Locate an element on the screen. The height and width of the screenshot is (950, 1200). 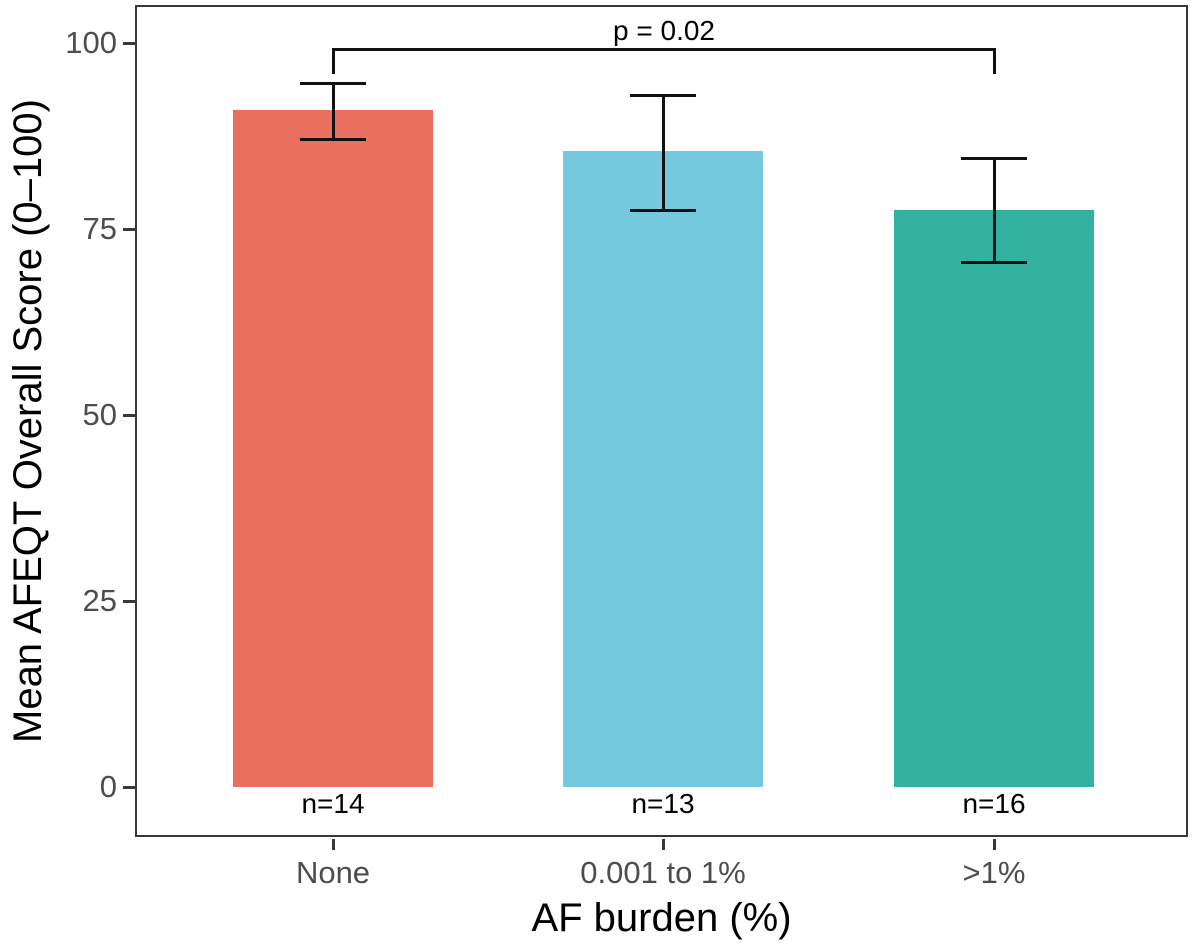
sample-size-label: n=16 is located at coordinates (994, 803).